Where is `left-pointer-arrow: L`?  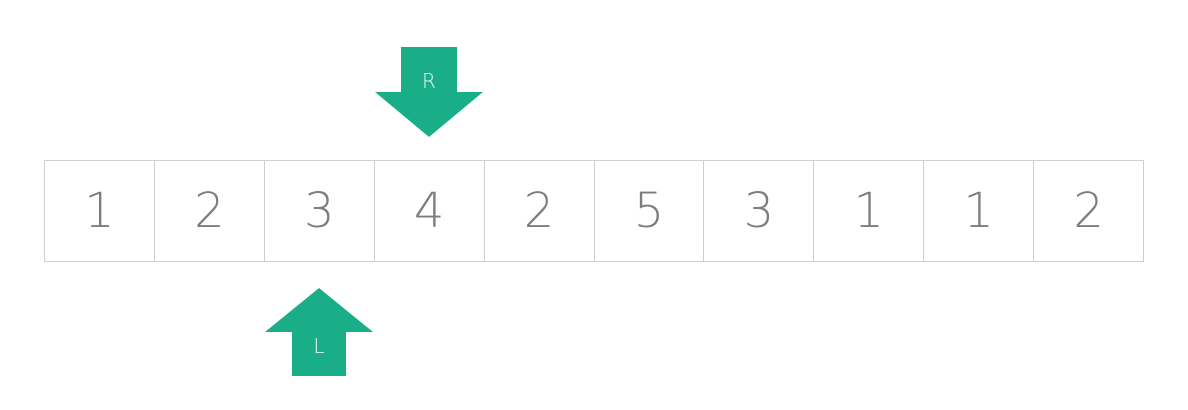 left-pointer-arrow: L is located at coordinates (319, 333).